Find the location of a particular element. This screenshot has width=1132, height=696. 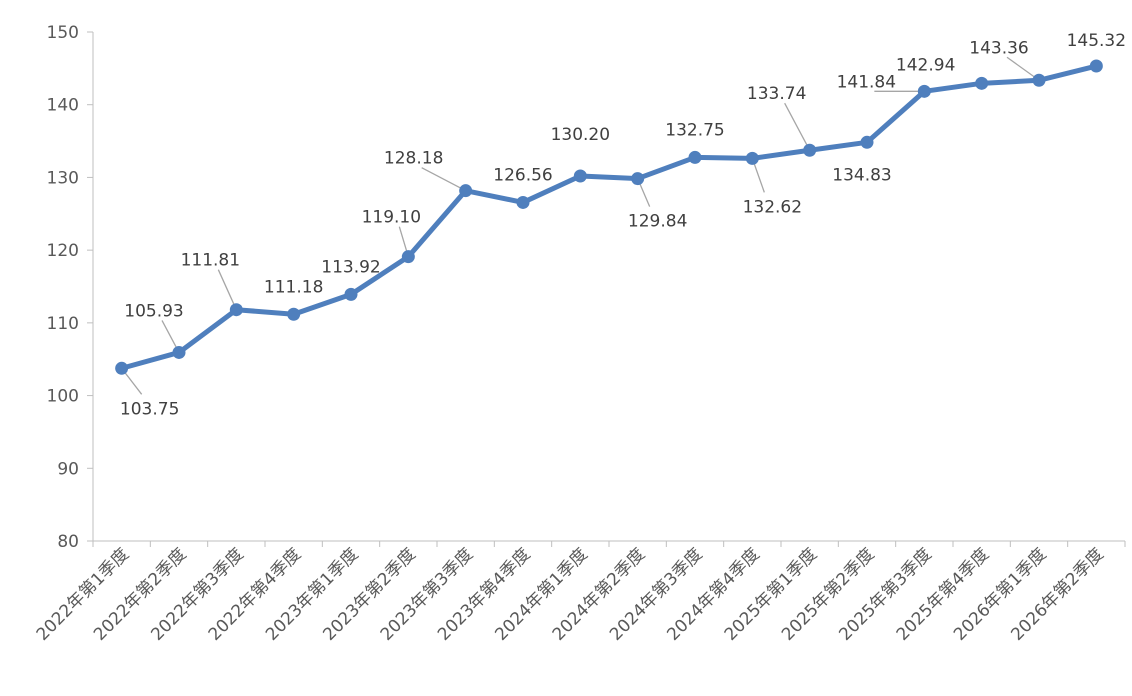

data-label: 126.56 is located at coordinates (522, 175).